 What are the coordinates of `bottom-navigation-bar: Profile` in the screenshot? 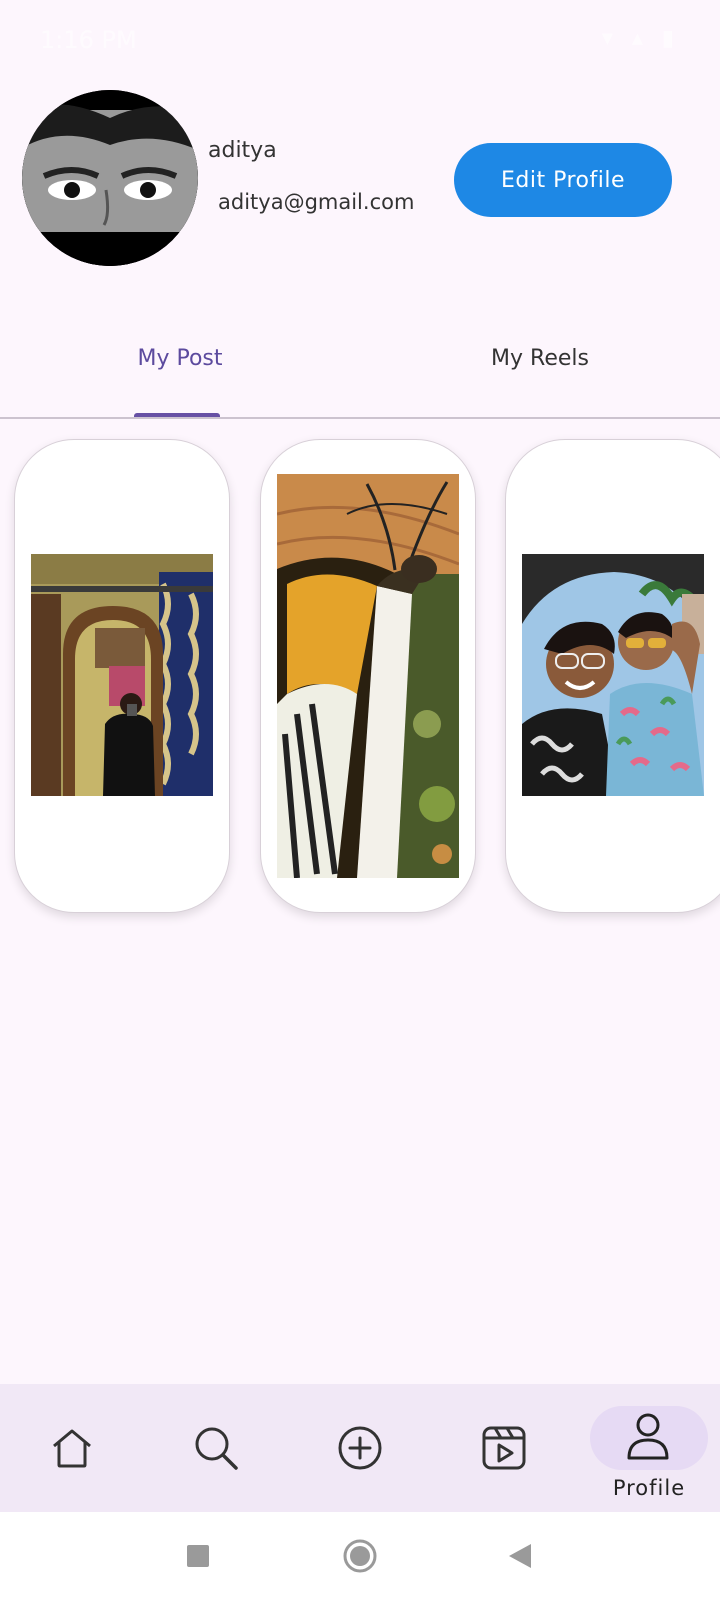 It's located at (360, 1448).